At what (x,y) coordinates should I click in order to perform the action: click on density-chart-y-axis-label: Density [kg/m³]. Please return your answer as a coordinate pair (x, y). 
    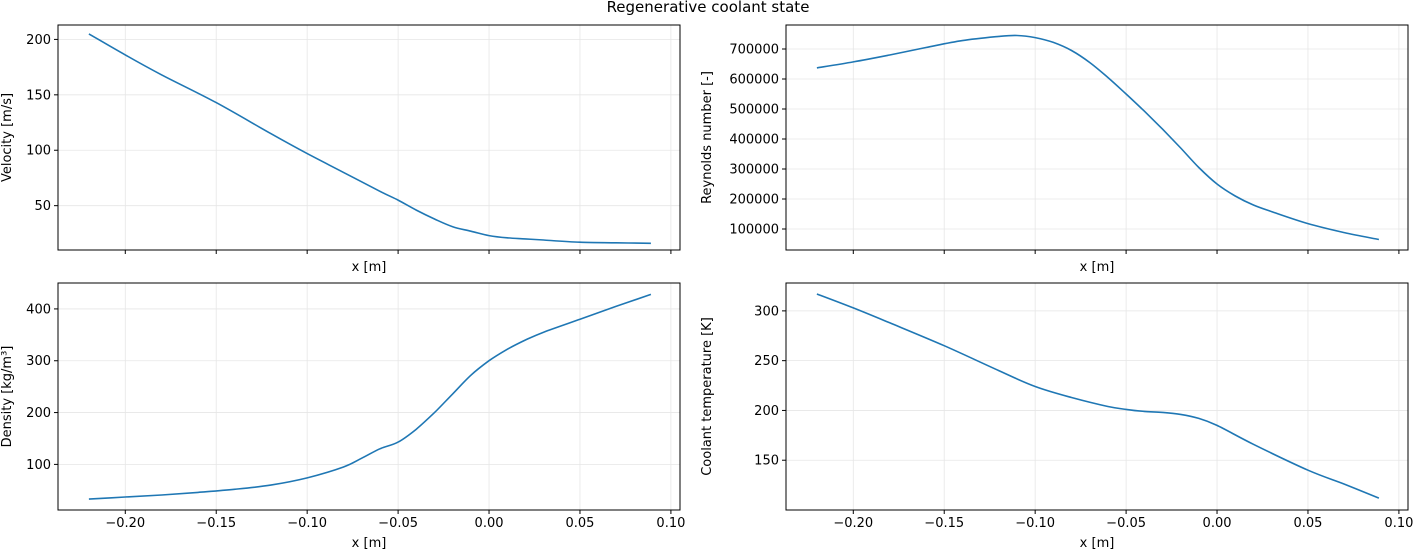
    Looking at the image, I should click on (7, 397).